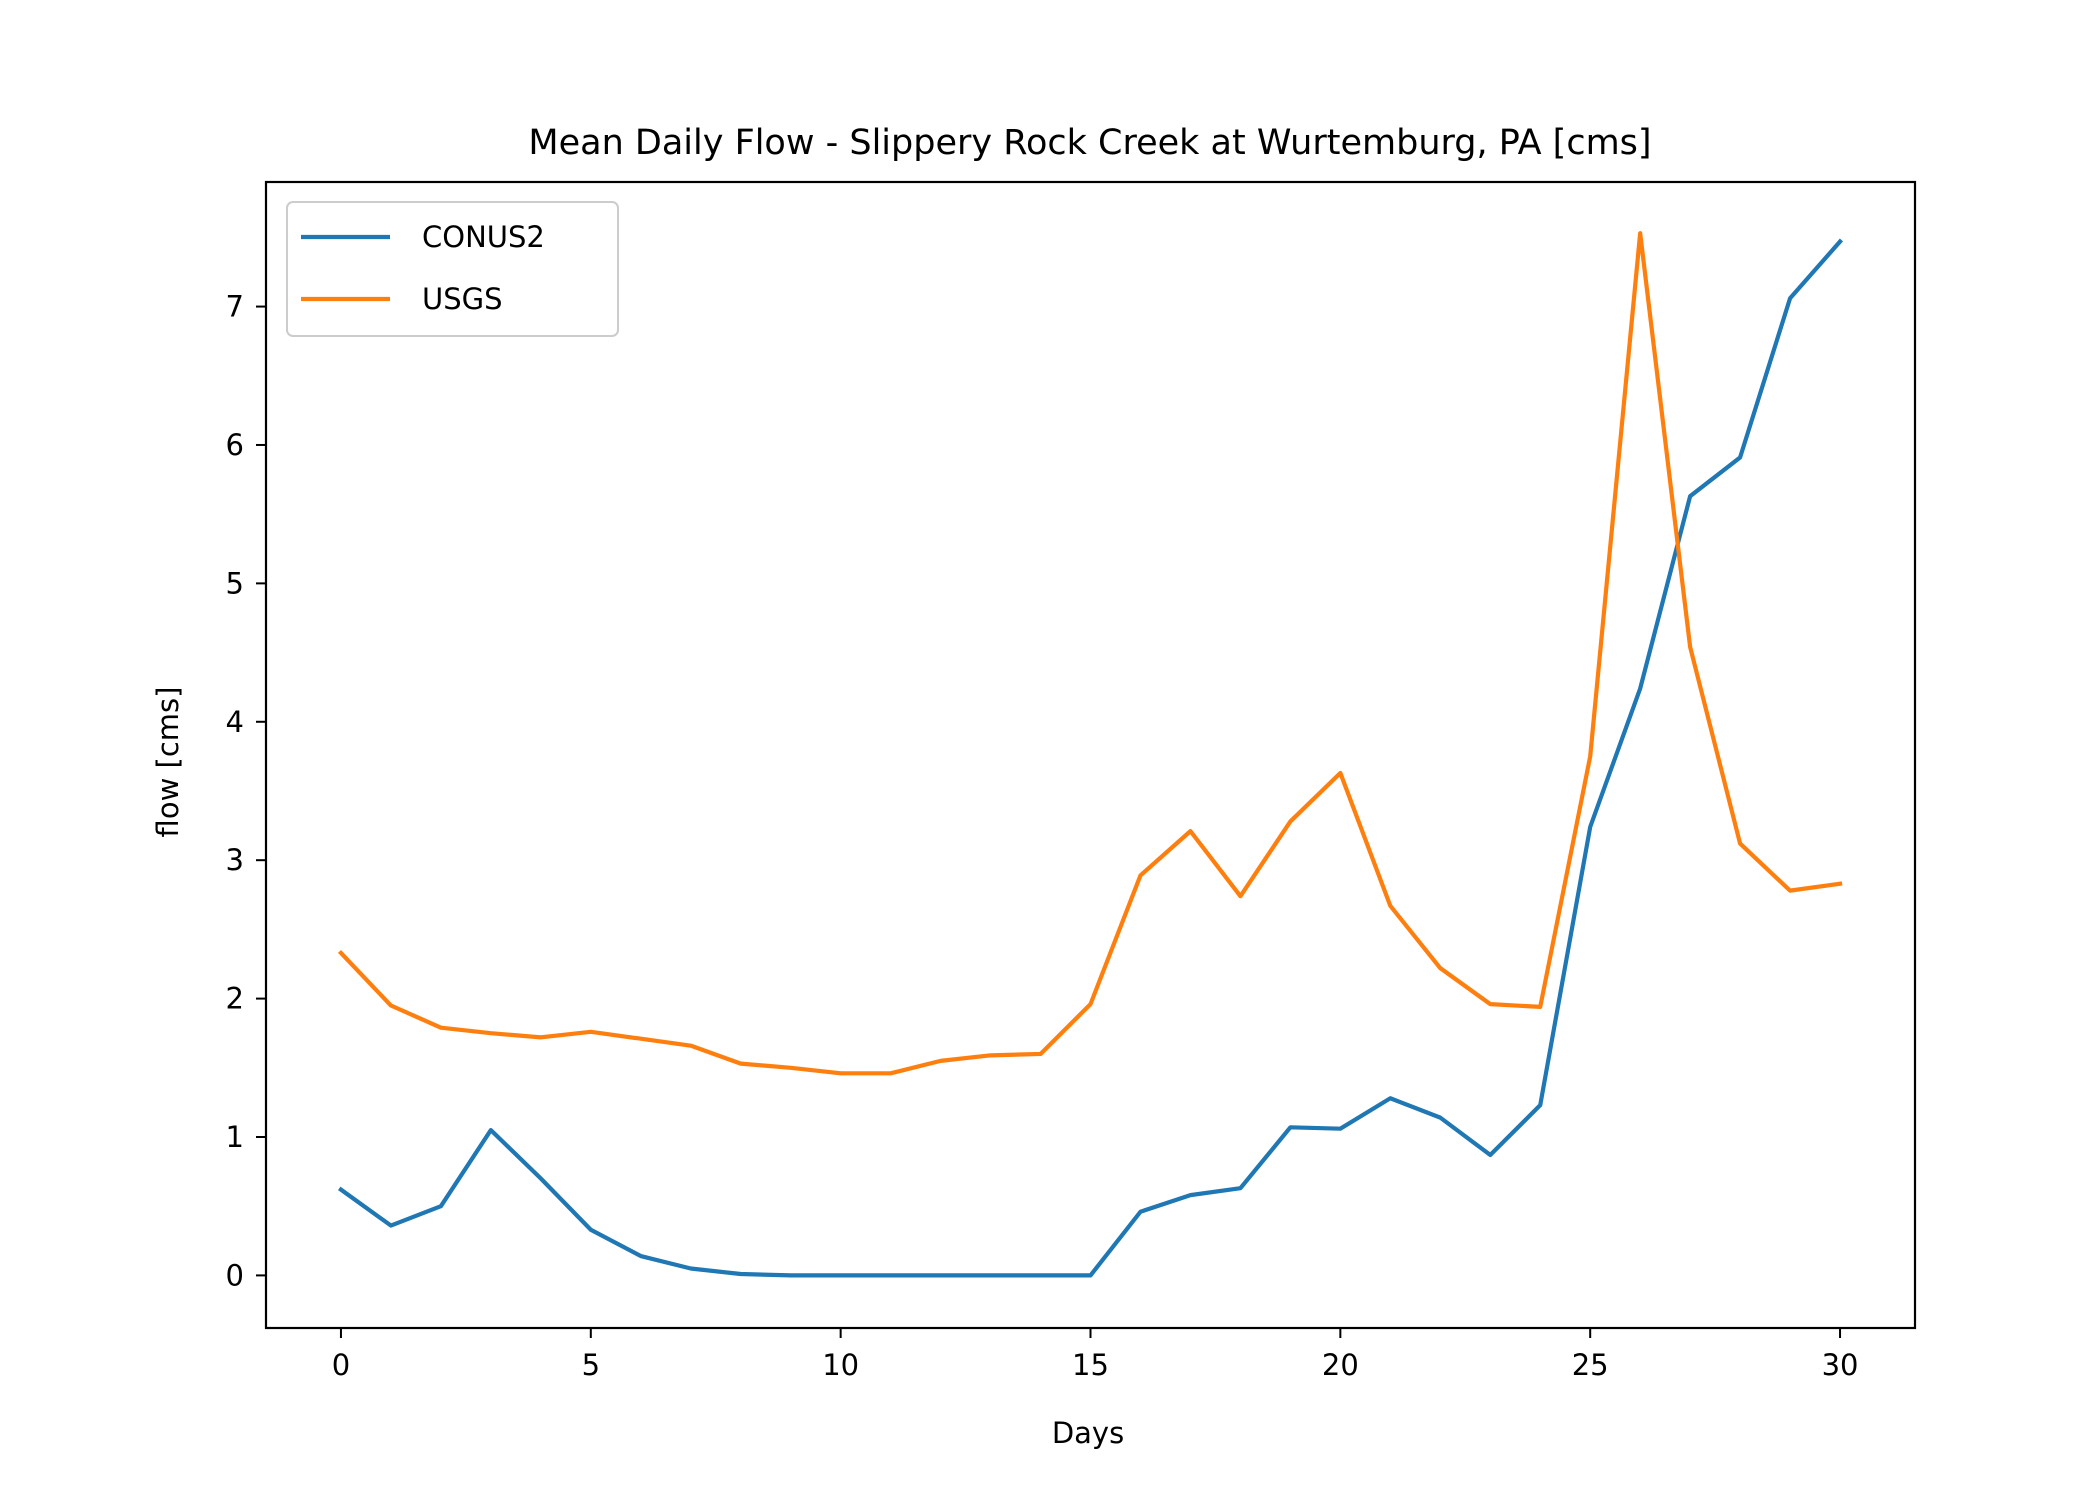 The height and width of the screenshot is (1500, 2100). Describe the element at coordinates (341, 1365) in the screenshot. I see `x-tick-label: 0` at that location.